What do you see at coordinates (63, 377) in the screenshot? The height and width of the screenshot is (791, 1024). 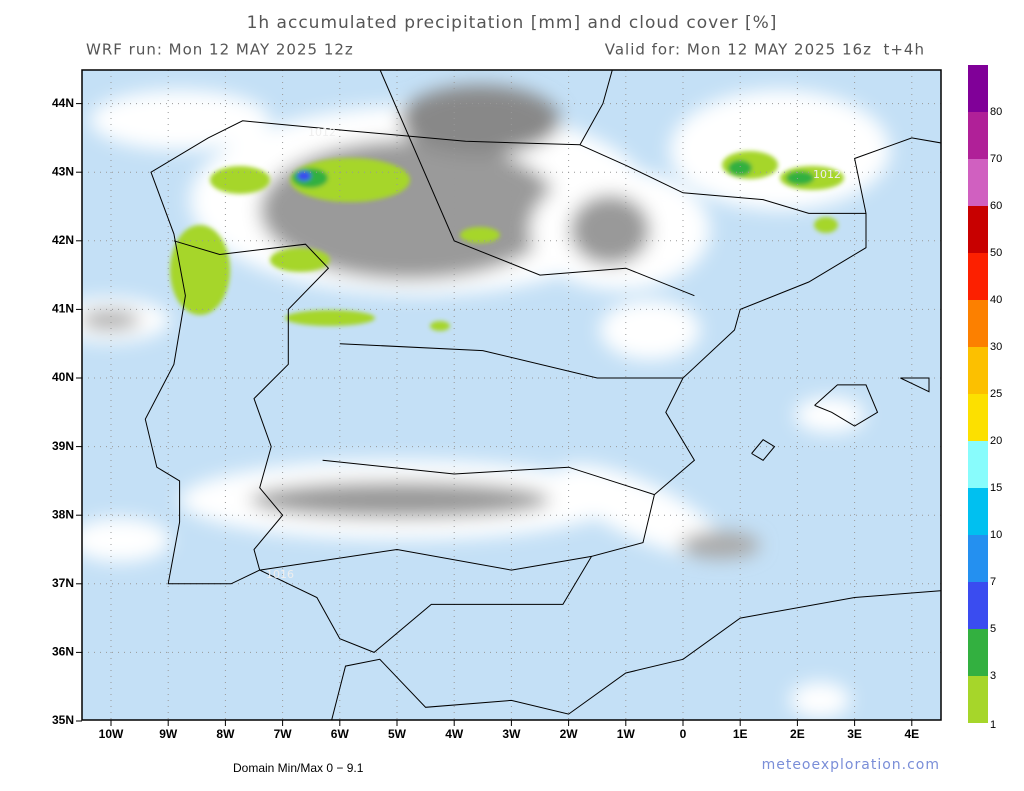 I see `lat-label: 40N` at bounding box center [63, 377].